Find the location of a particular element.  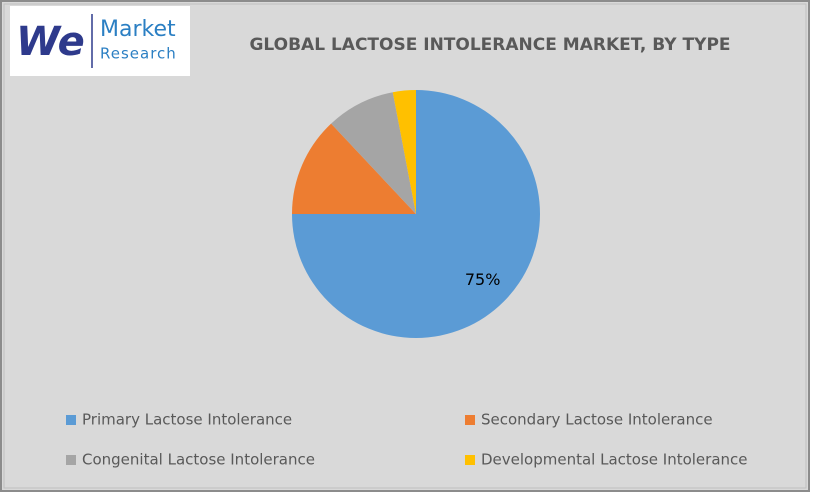

legend-label: Congenital Lactose Intolerance is located at coordinates (198, 460).